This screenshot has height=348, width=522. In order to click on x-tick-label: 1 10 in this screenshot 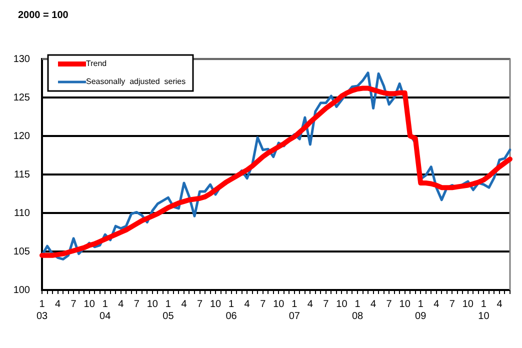, I will do `click(484, 310)`.